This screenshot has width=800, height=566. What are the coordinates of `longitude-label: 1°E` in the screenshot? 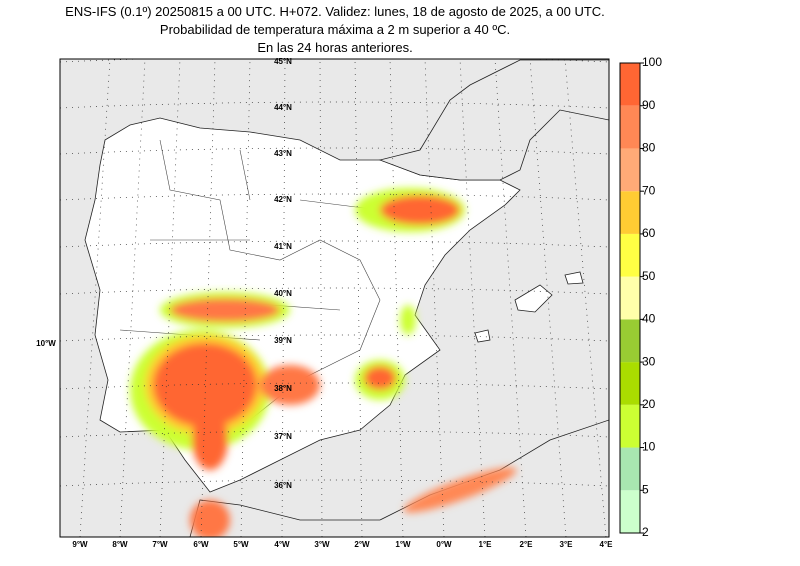 It's located at (486, 544).